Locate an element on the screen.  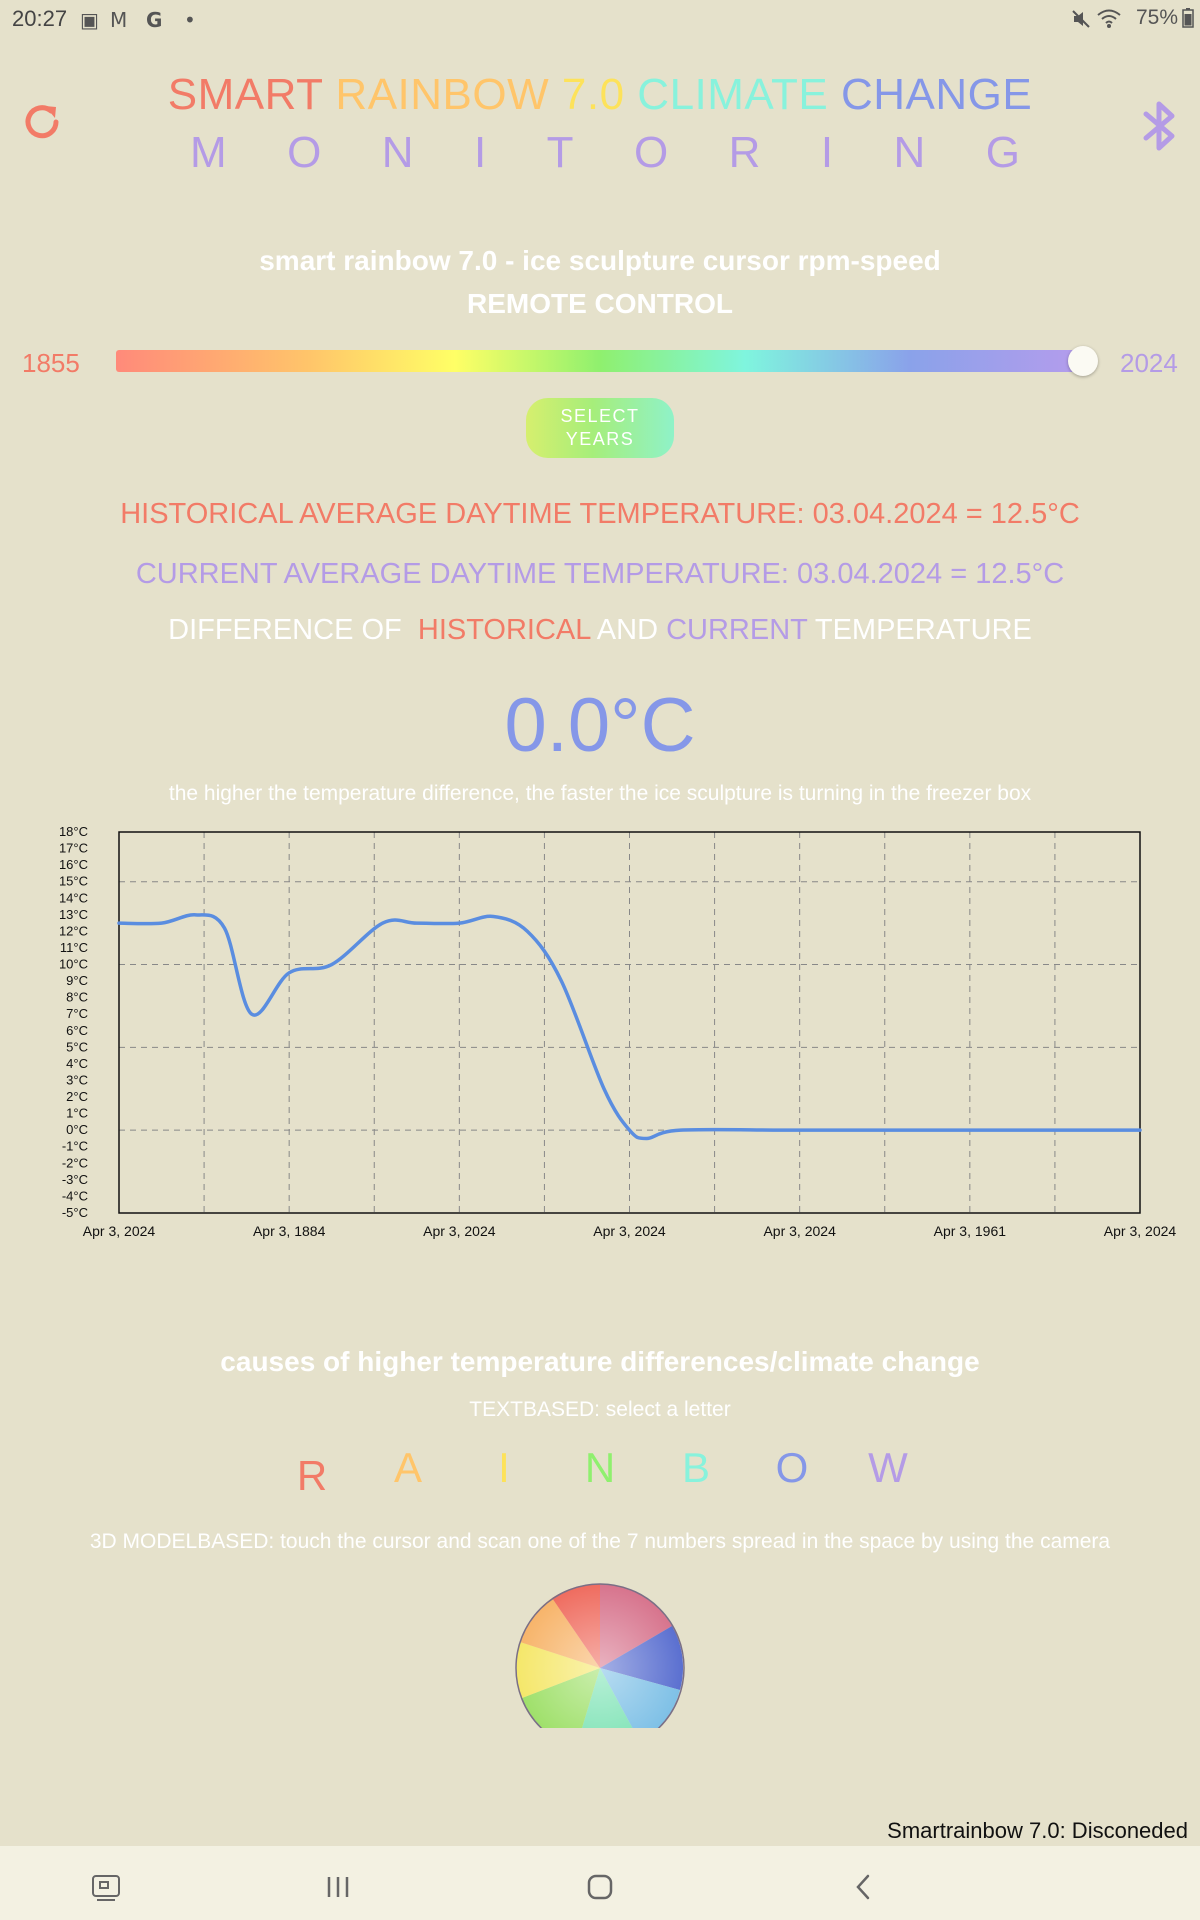
y-tick-label: -1°C is located at coordinates (75, 1146).